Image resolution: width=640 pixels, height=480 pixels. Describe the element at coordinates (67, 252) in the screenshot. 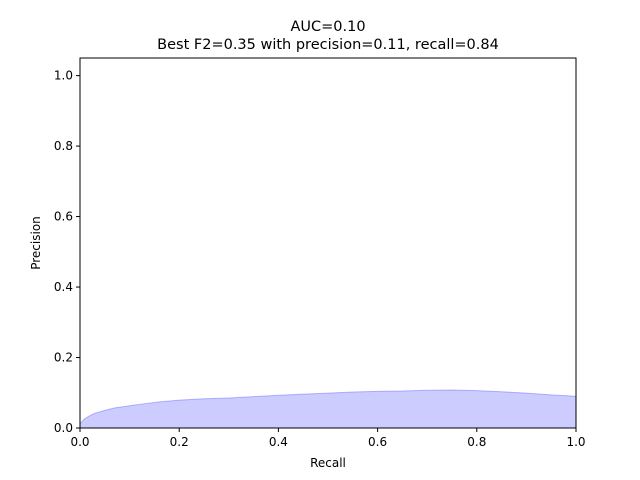

I see `y-axis-ticks: 0.0 0.2 0.4 0.6 0.8 1.0` at that location.